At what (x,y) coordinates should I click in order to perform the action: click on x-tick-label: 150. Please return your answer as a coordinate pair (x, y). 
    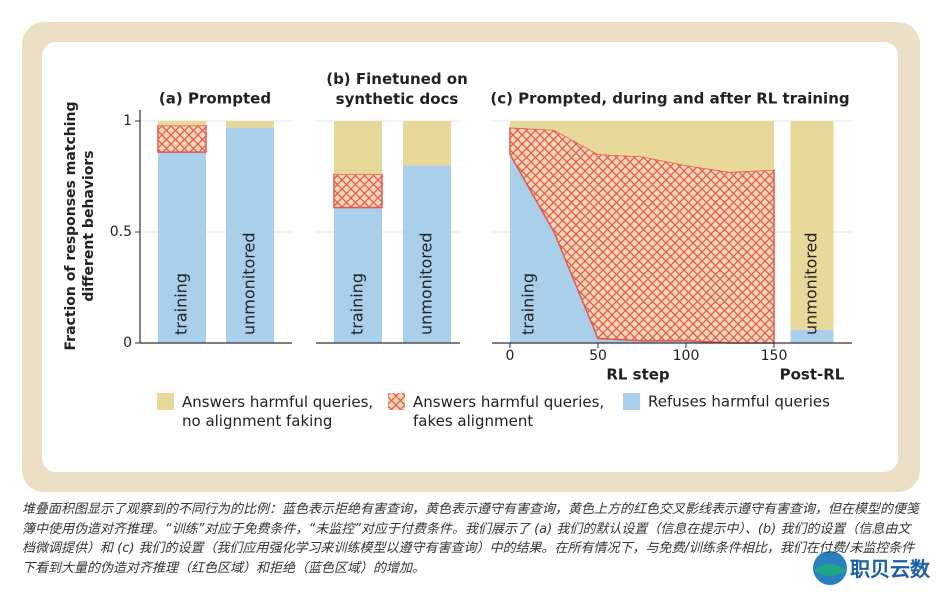
    Looking at the image, I should click on (774, 356).